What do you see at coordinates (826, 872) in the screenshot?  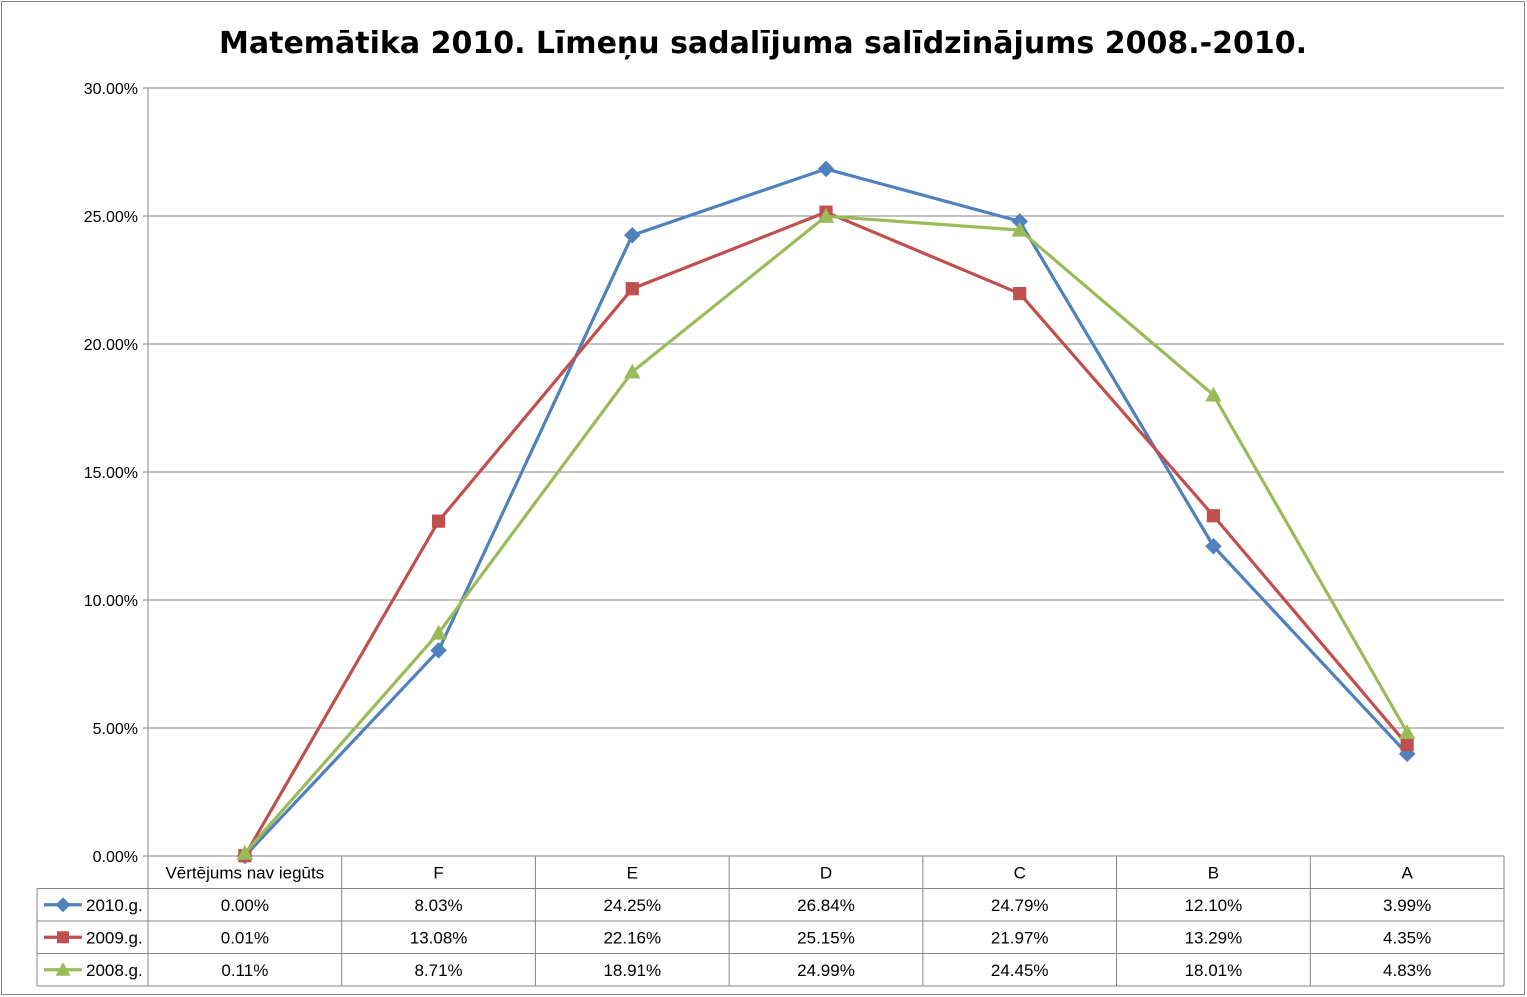 I see `x-category-label: D` at bounding box center [826, 872].